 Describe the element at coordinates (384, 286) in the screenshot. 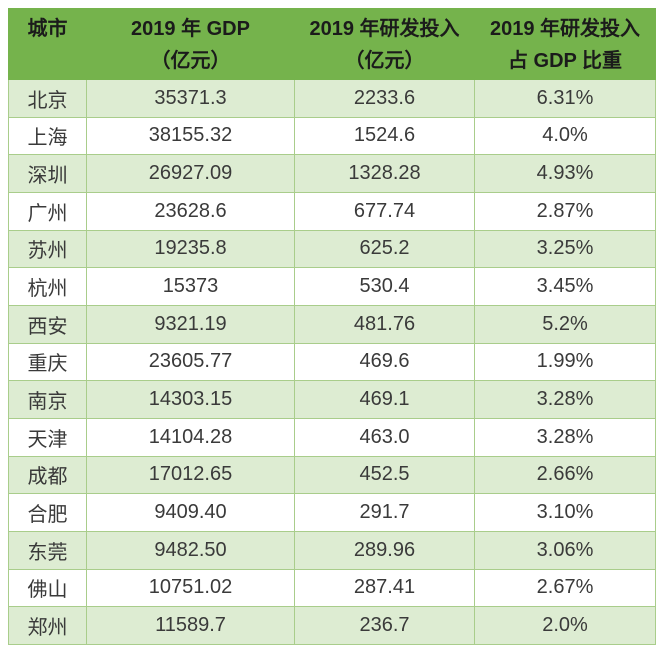

I see `cell-rnd-investment: 530.4` at that location.